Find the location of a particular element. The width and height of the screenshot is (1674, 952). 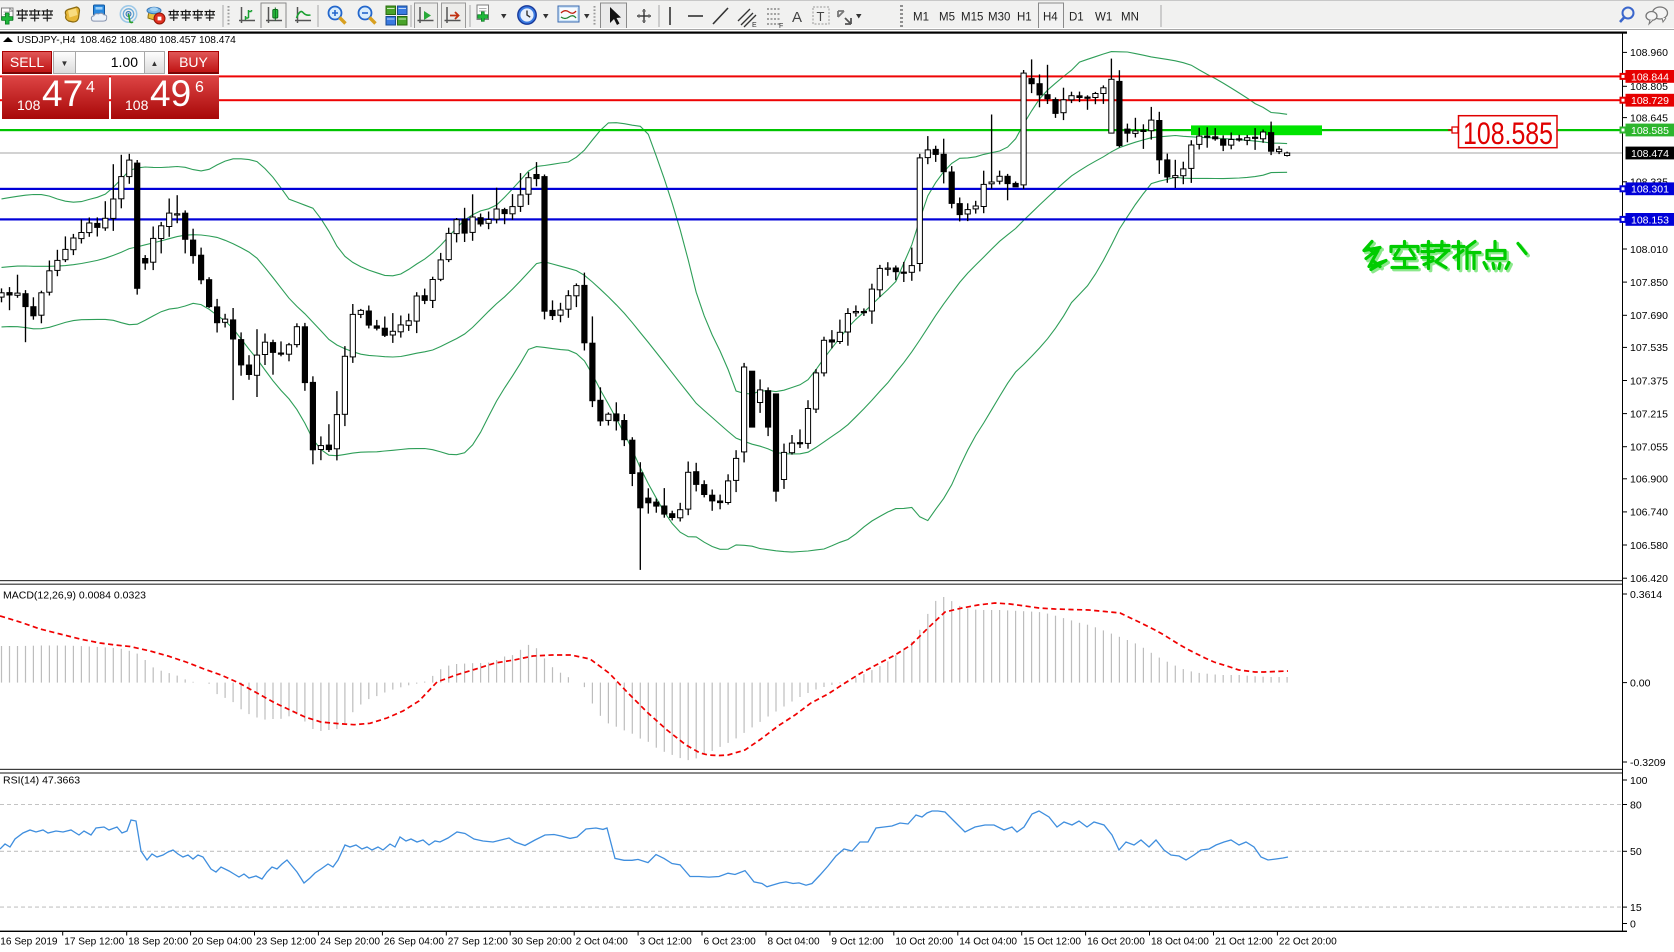

svg-text: 107.850 is located at coordinates (1649, 283).